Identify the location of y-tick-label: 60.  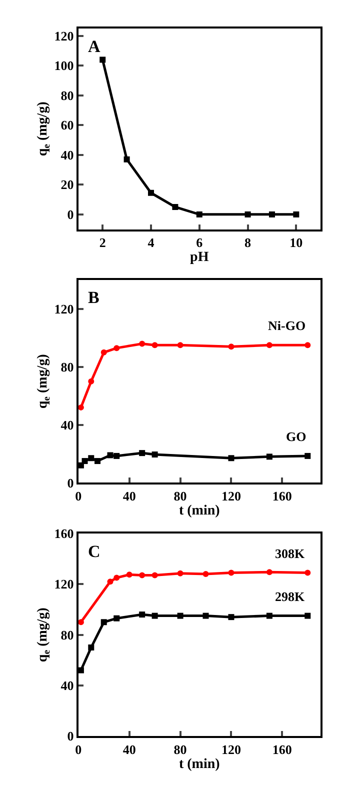
(67, 125).